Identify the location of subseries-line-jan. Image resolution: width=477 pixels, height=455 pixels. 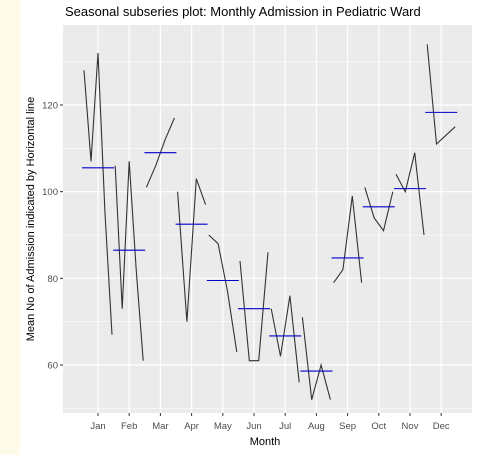
(98, 193).